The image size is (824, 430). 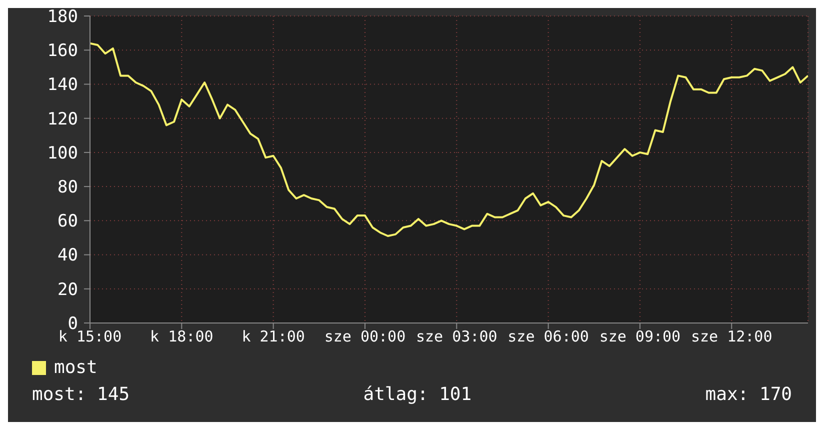 I want to click on text: most: 145, so click(x=81, y=394).